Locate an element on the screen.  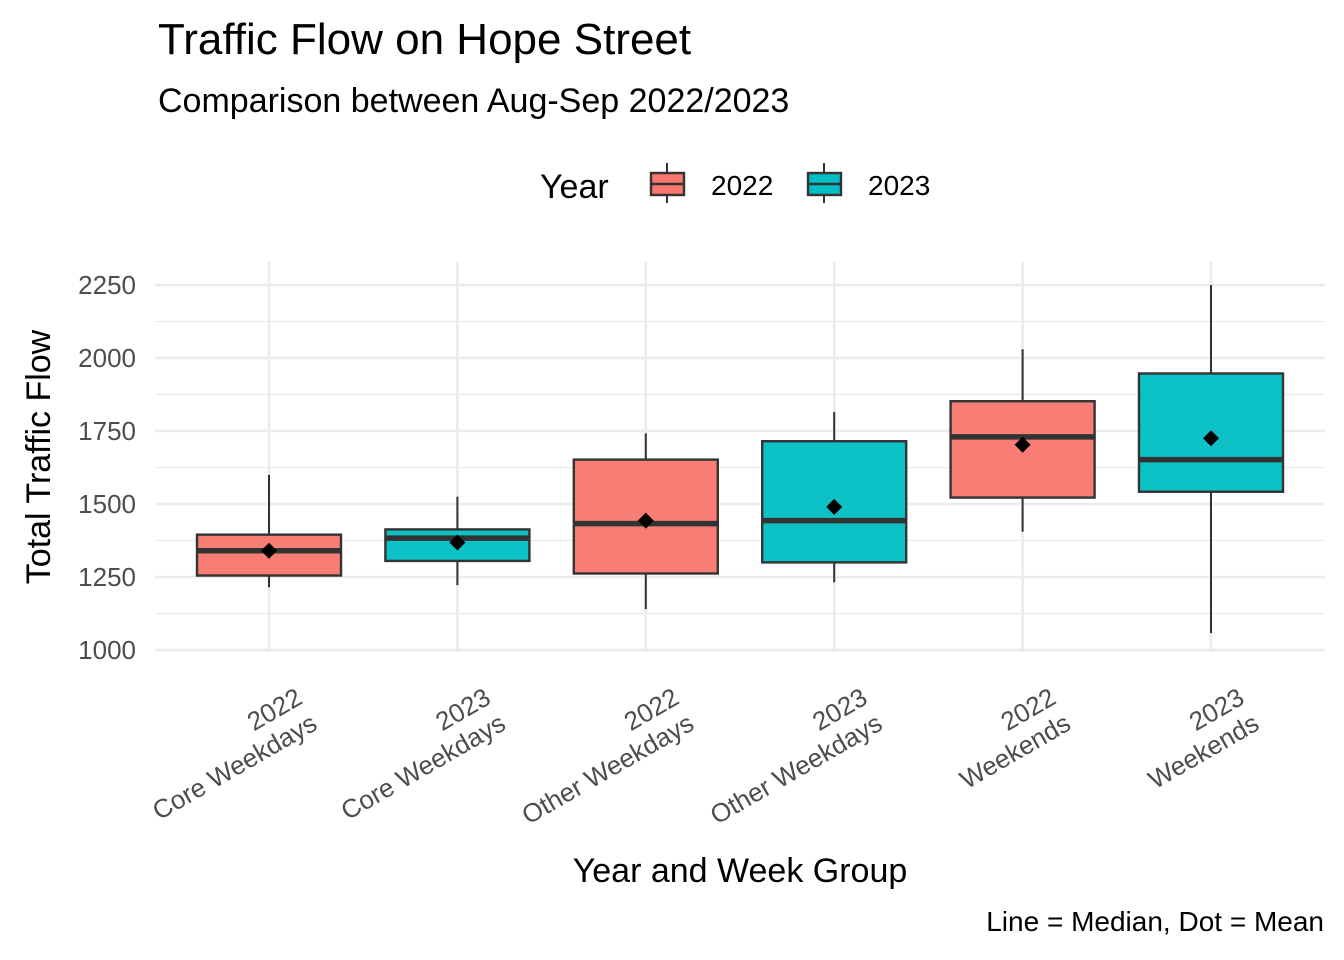
x-tick-label: 2023Core Weekdays is located at coordinates (416, 754).